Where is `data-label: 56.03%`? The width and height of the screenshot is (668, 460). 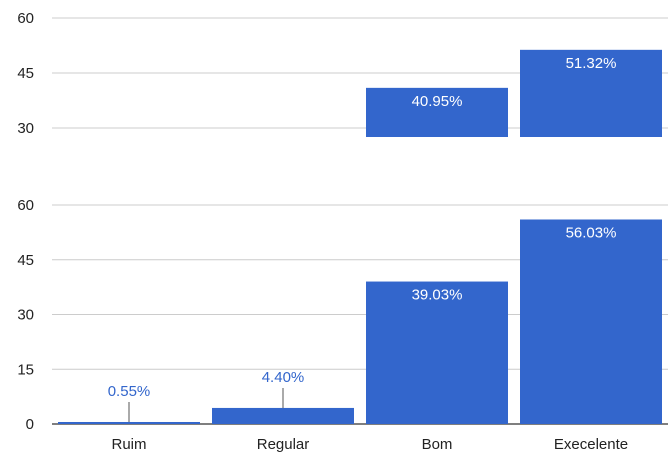
data-label: 56.03% is located at coordinates (591, 232).